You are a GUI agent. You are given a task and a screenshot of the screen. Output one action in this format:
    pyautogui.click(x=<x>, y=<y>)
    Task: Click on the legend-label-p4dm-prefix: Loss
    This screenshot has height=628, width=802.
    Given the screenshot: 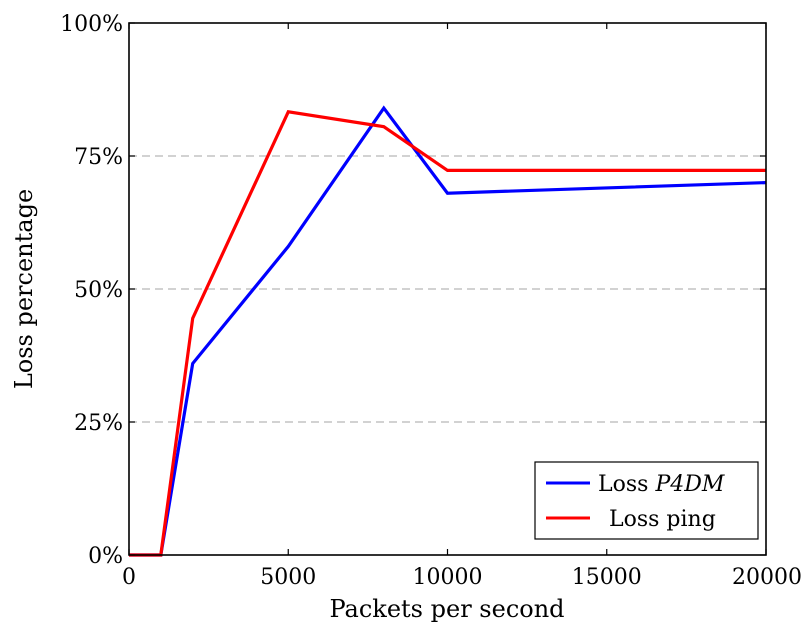 What is the action you would take?
    pyautogui.click(x=623, y=484)
    